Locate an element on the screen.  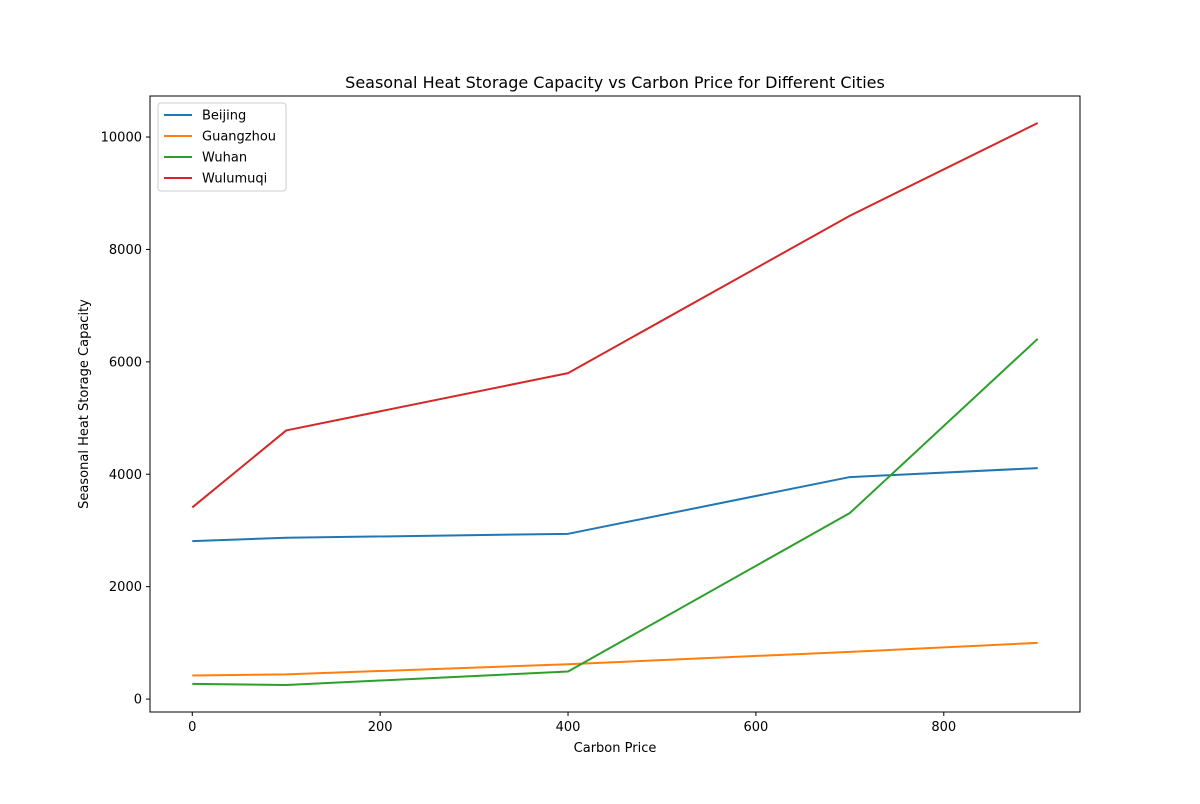
x-tick-label: 800 is located at coordinates (943, 727).